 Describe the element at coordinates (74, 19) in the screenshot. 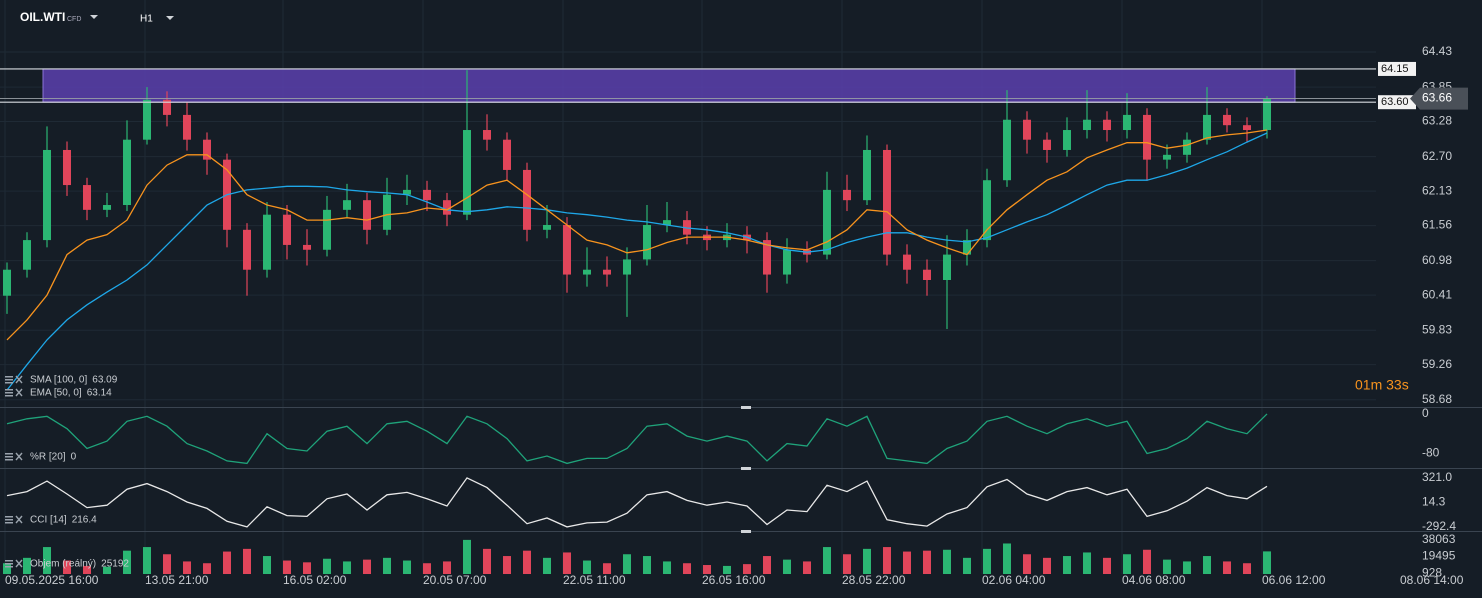

I see `instrument-type: CFD` at that location.